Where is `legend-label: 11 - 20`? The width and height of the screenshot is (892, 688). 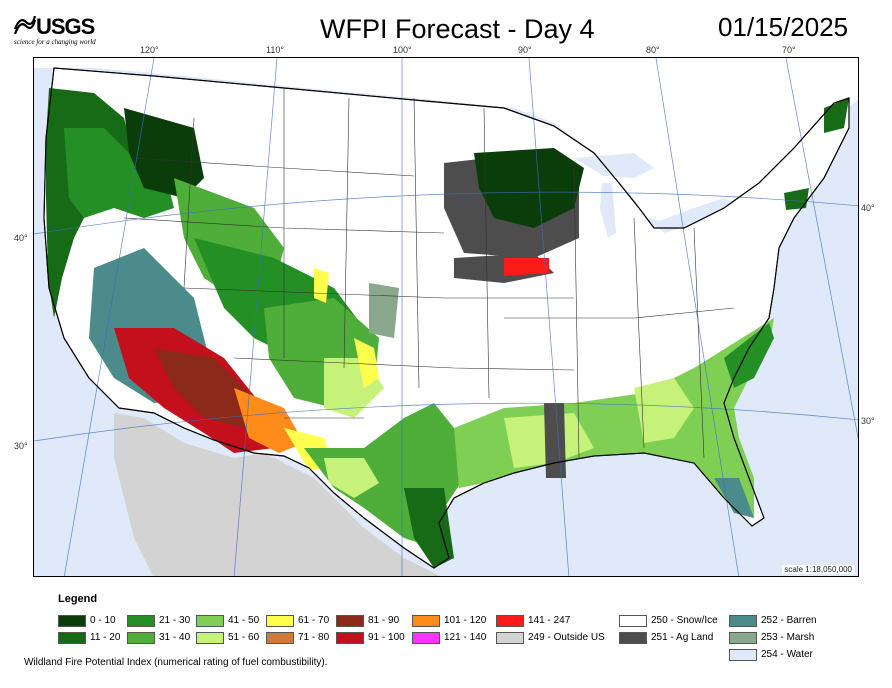 legend-label: 11 - 20 is located at coordinates (105, 637).